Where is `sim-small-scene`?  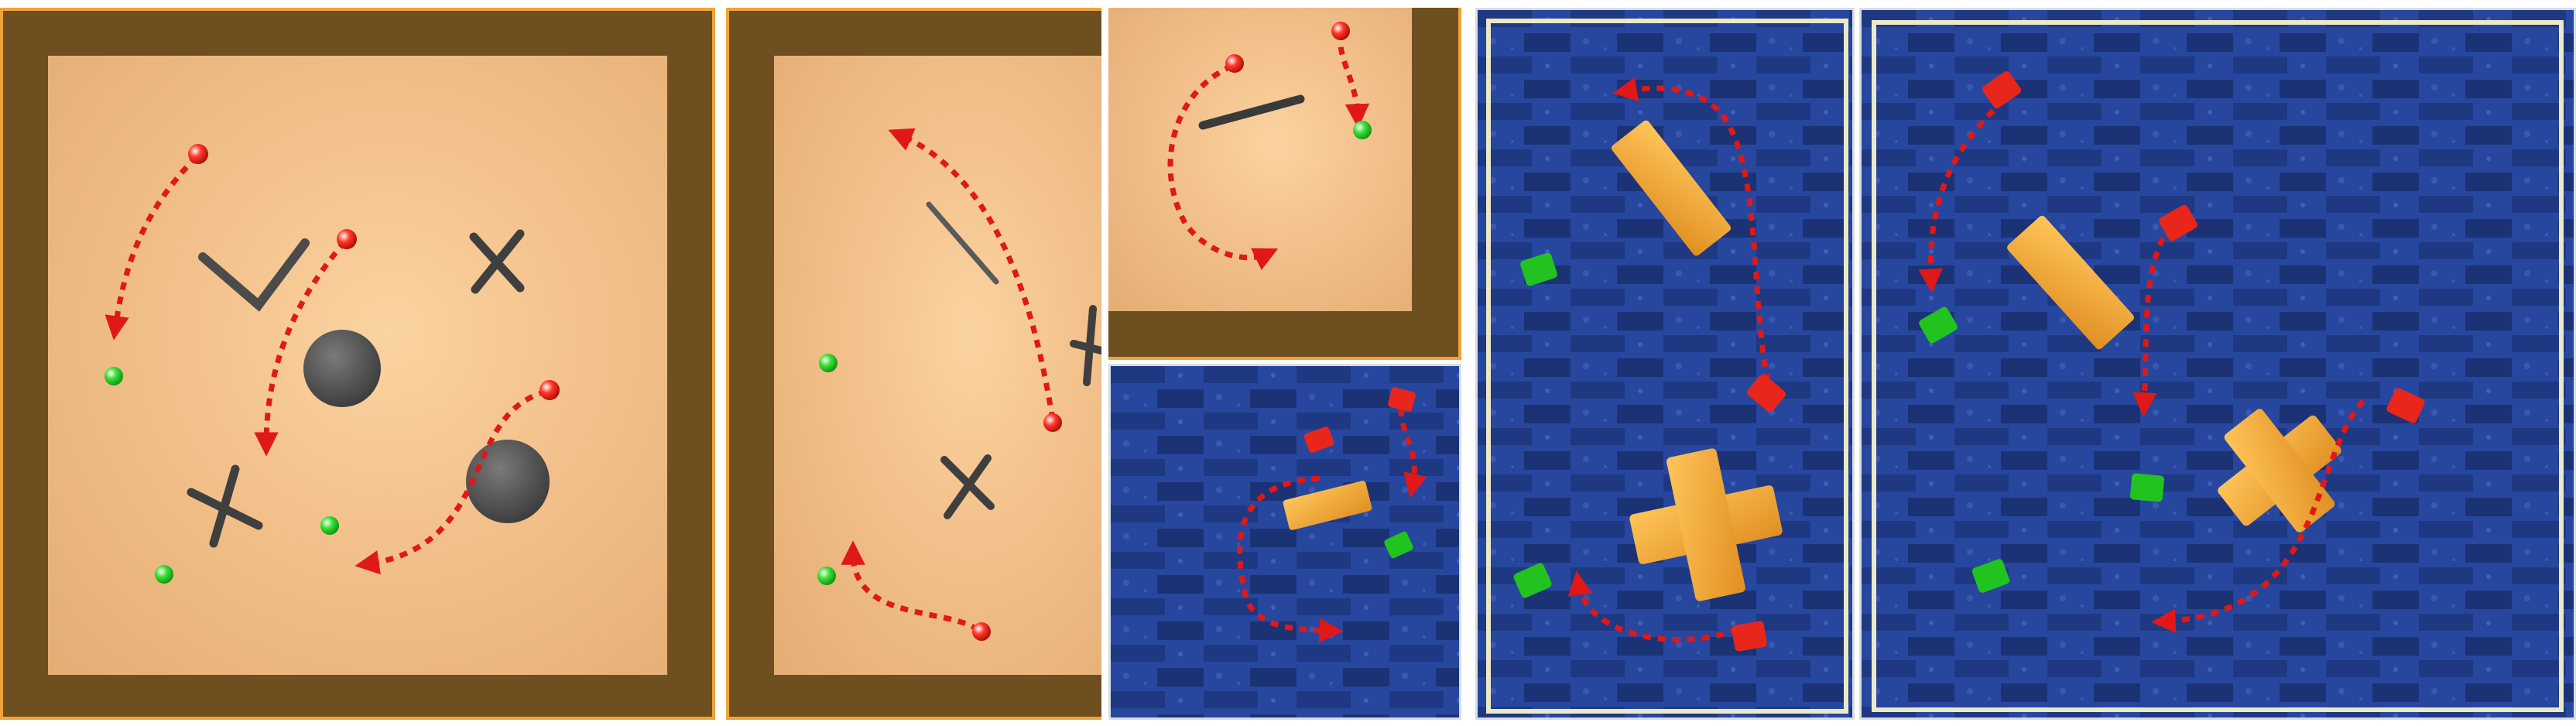
sim-small-scene is located at coordinates (1269, 146).